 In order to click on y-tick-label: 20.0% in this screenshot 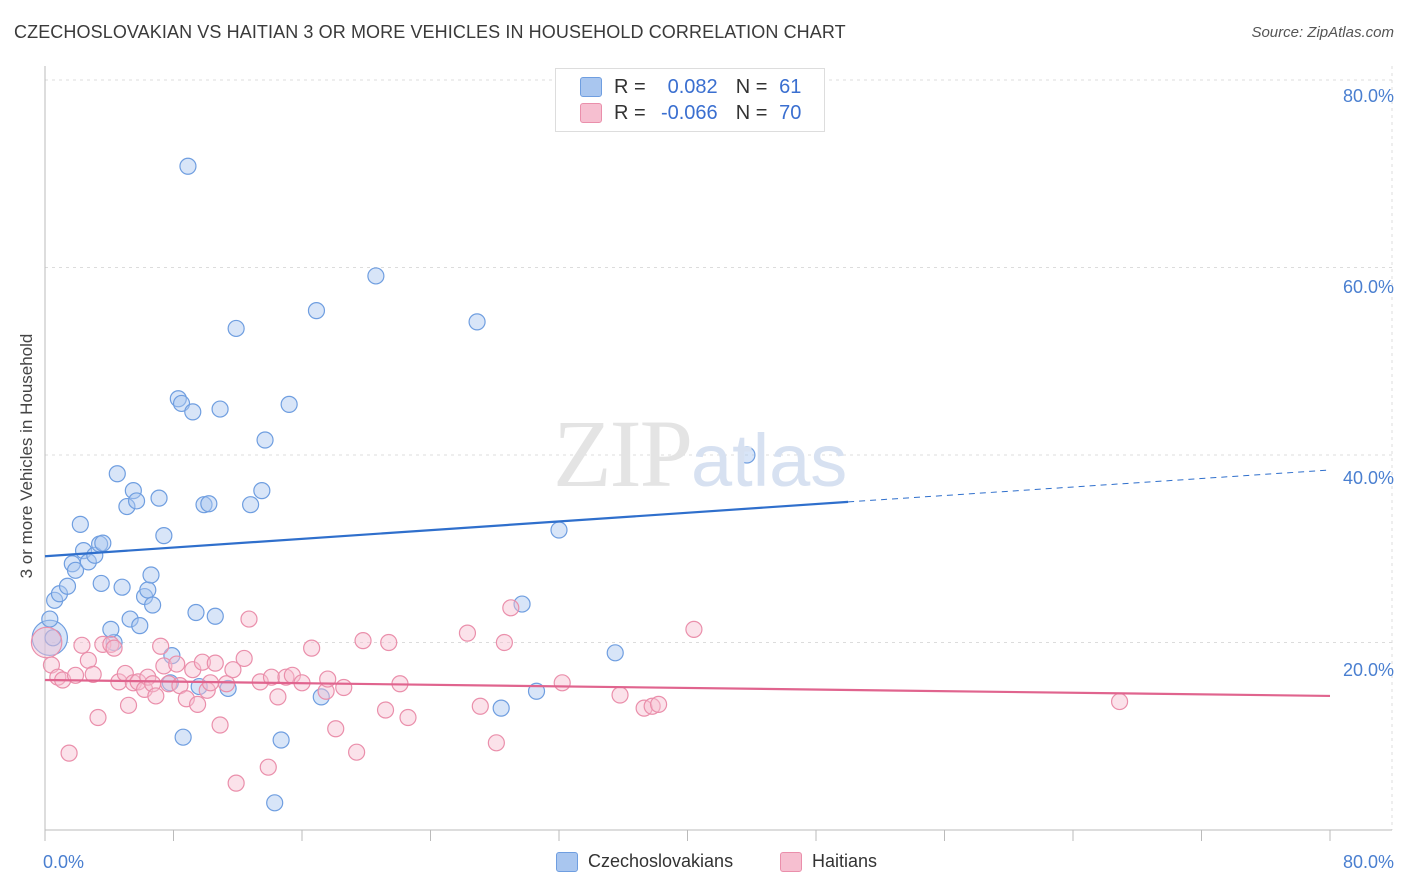, I will do `click(1368, 670)`.